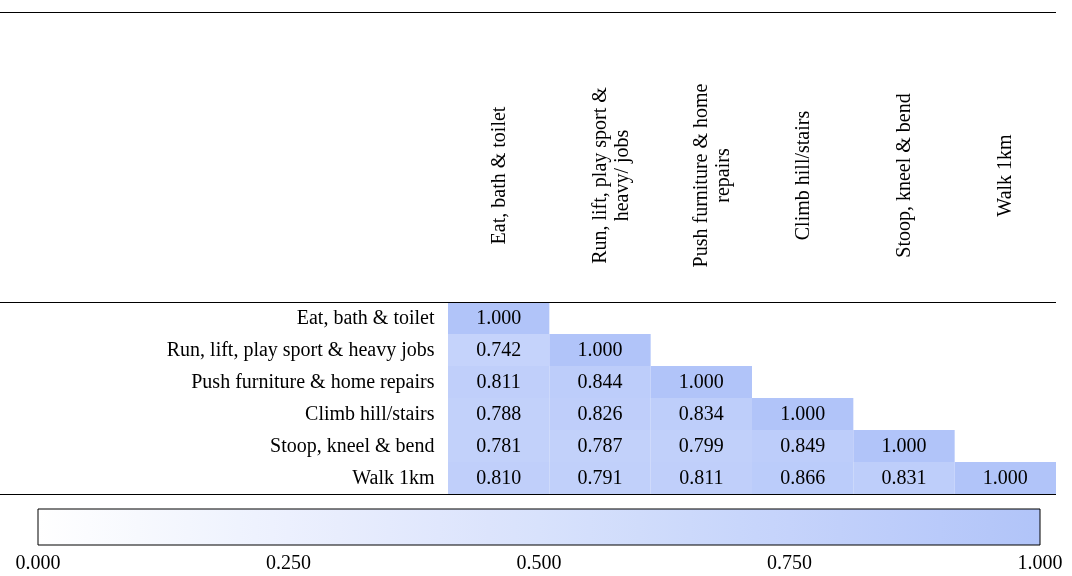  What do you see at coordinates (600, 477) in the screenshot?
I see `data-label: 0.791` at bounding box center [600, 477].